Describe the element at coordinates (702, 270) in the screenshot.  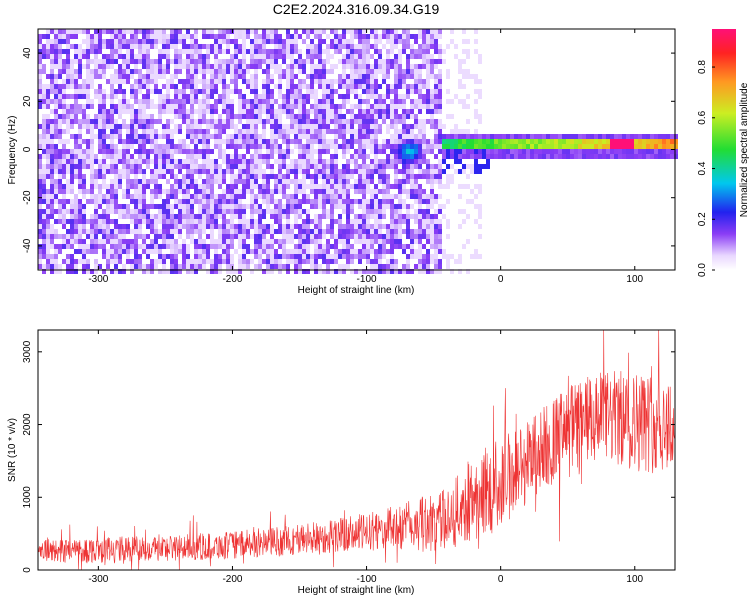
I see `colorbar-tick-label: 0.0` at that location.